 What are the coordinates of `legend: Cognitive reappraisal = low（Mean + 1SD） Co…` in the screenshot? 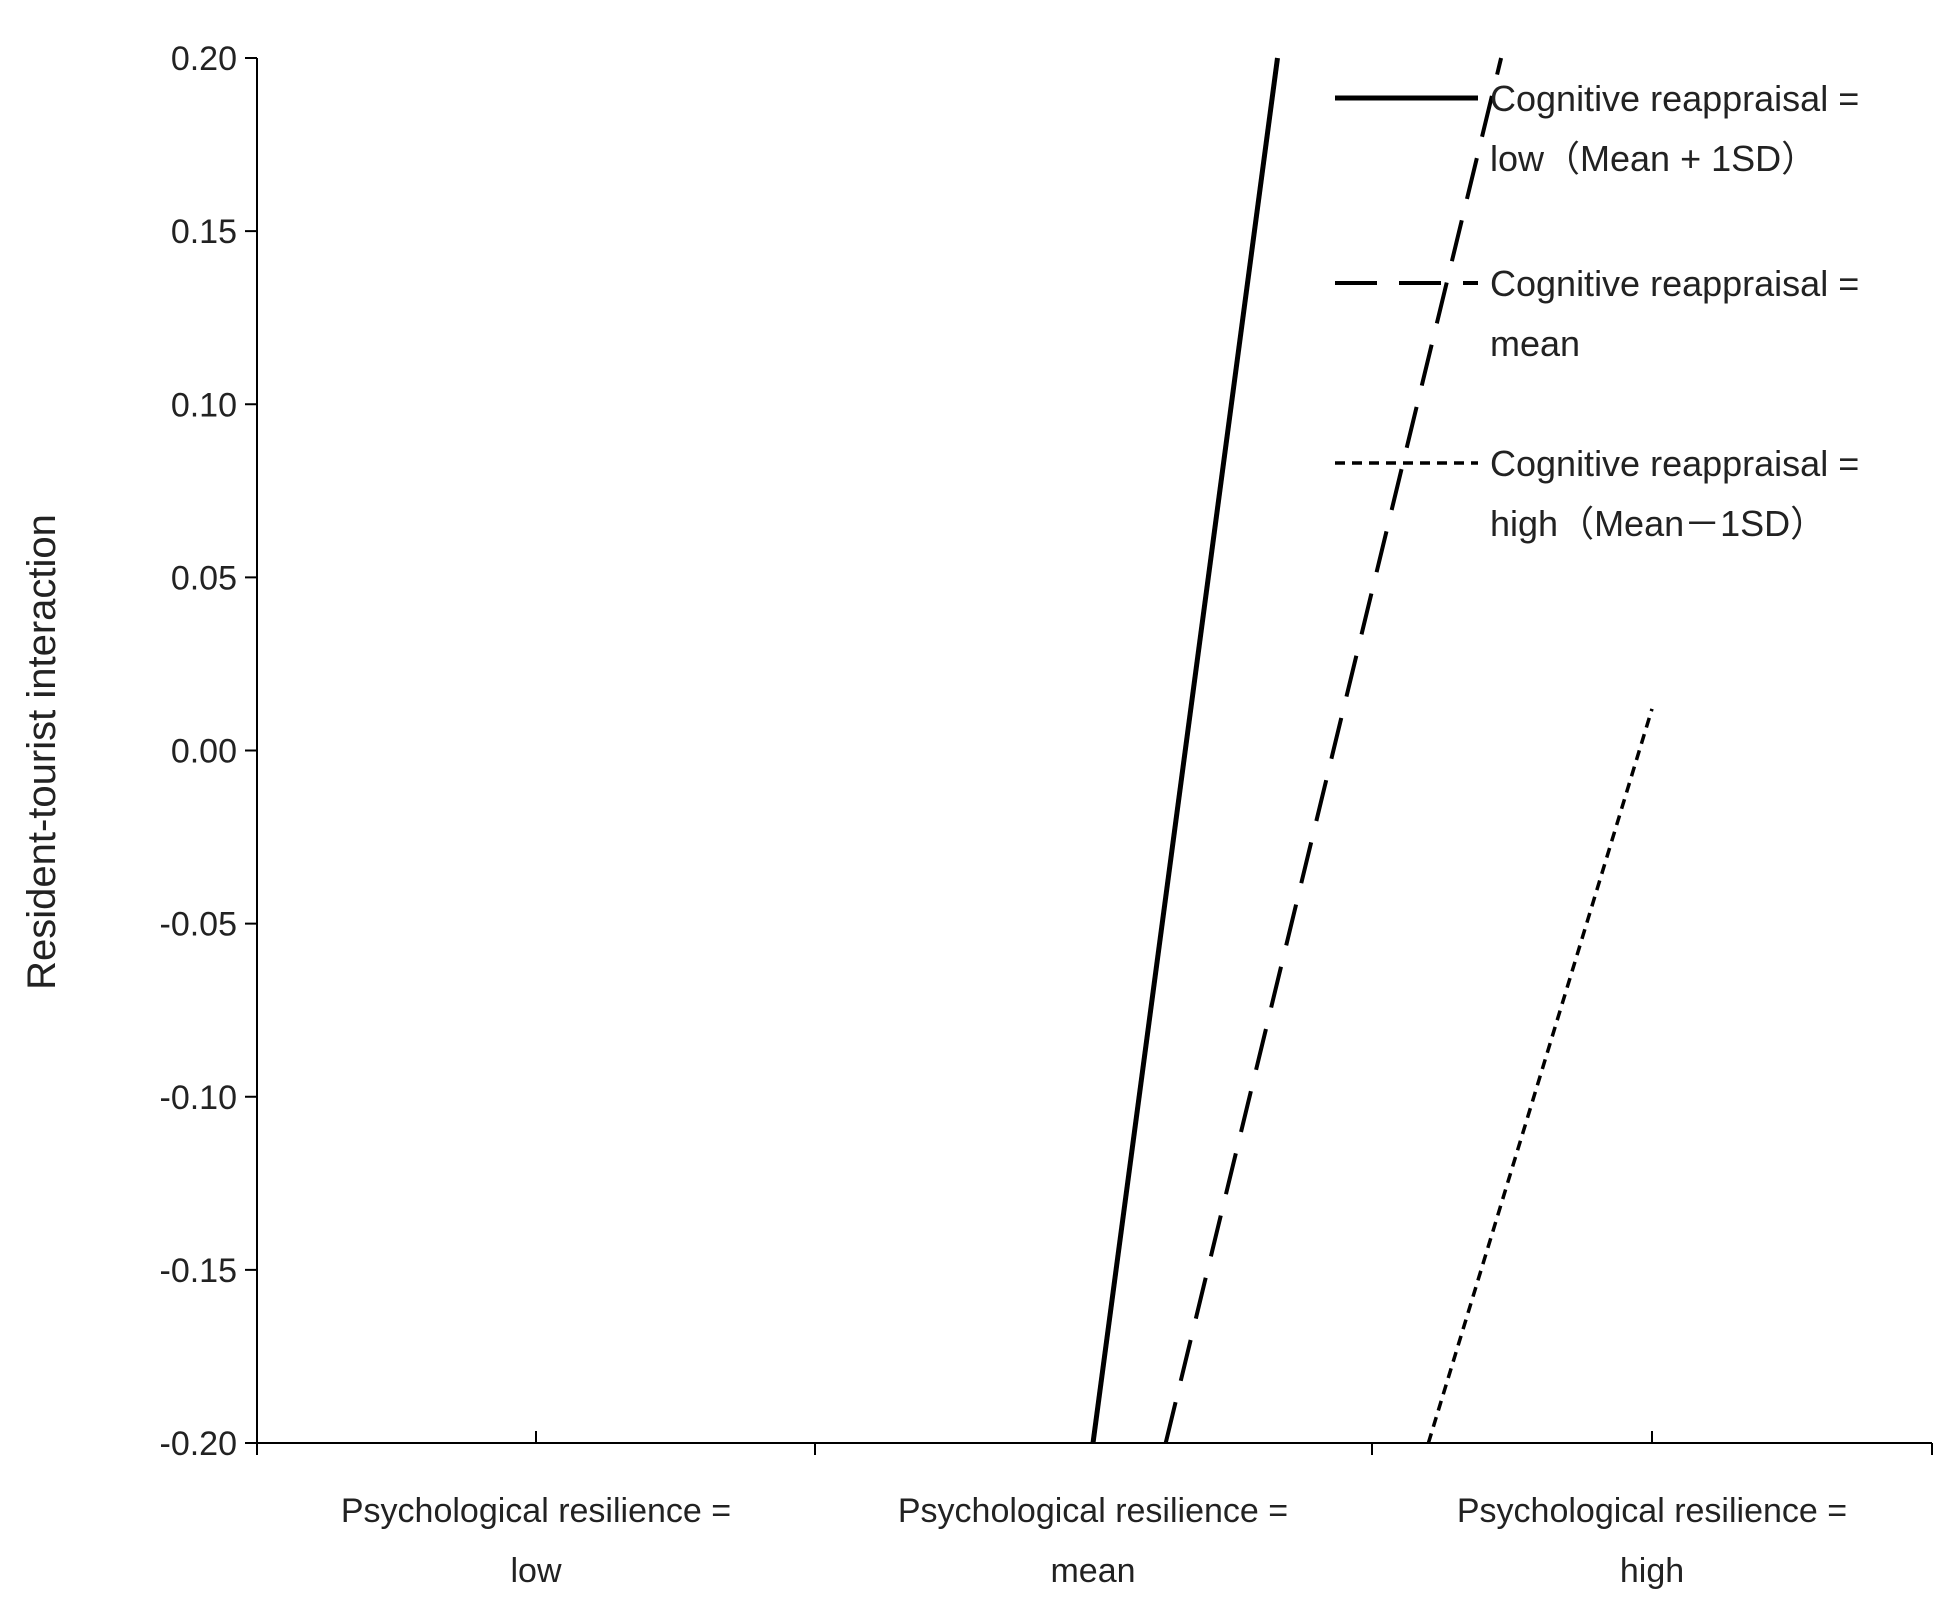 It's located at (1597, 311).